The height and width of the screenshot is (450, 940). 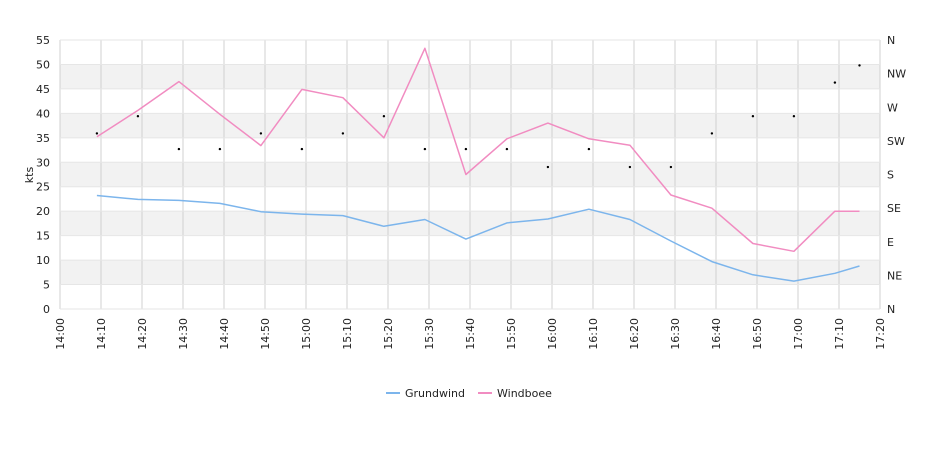 I want to click on x-tick-label: 16:00, so click(x=552, y=334).